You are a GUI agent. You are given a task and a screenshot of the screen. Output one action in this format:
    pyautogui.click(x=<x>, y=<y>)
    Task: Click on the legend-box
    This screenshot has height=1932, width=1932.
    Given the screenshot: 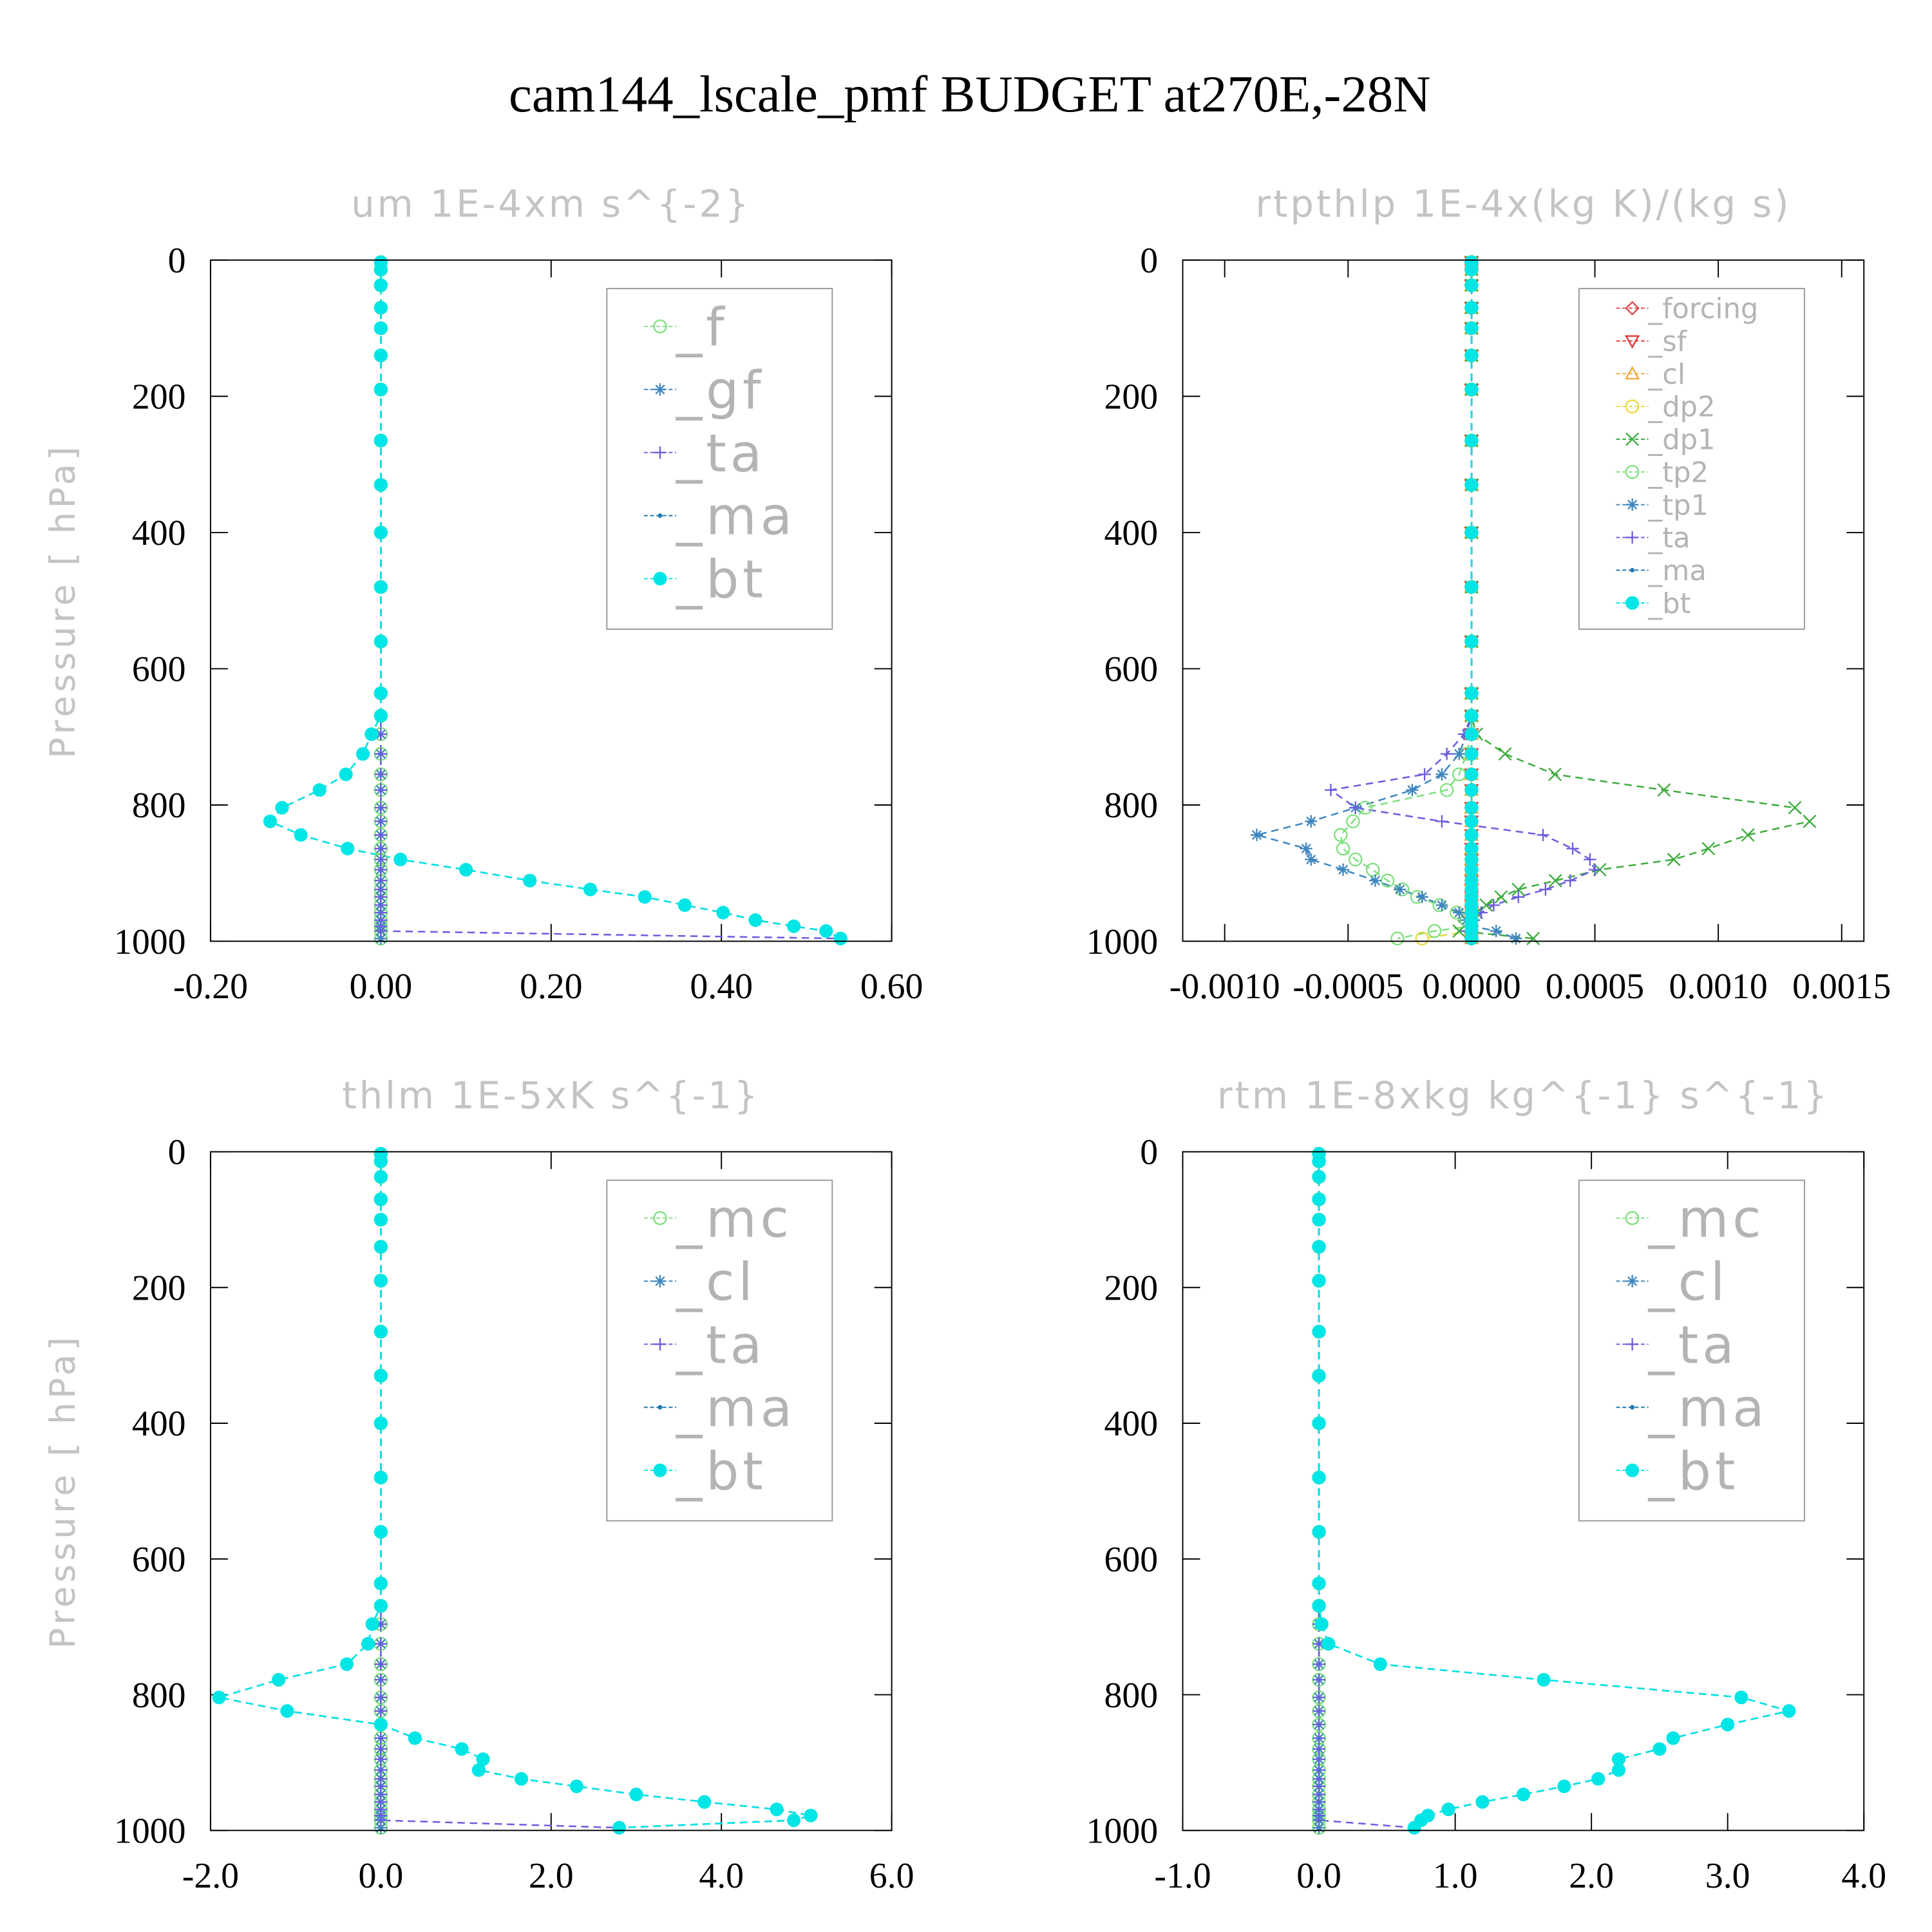 What is the action you would take?
    pyautogui.click(x=1692, y=459)
    